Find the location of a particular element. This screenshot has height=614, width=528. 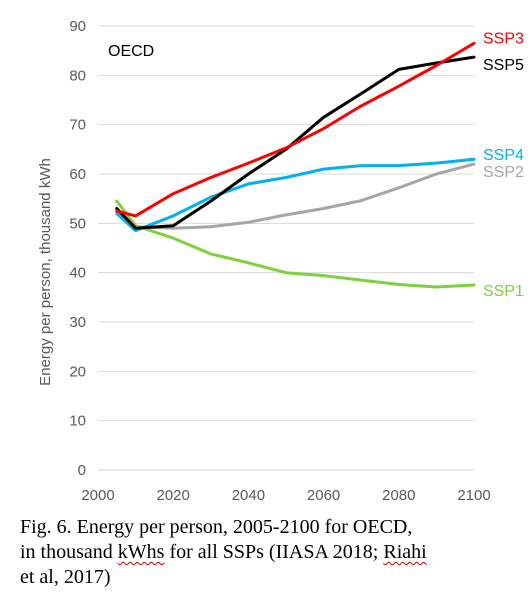

series-label-ssp1: SSP1 is located at coordinates (503, 291).